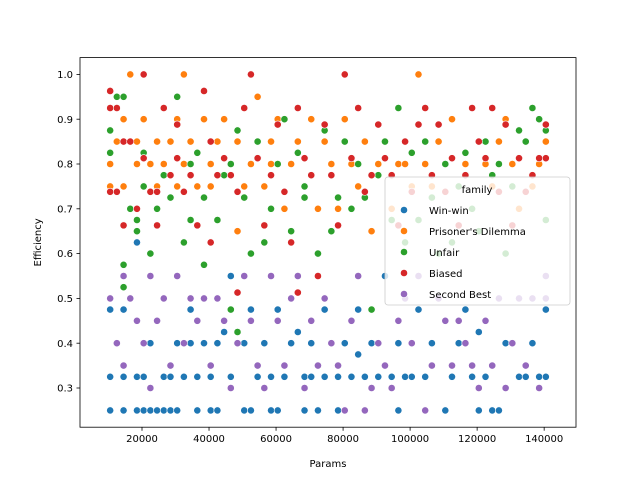  I want to click on y-tick-label: 0.3, so click(65, 389).